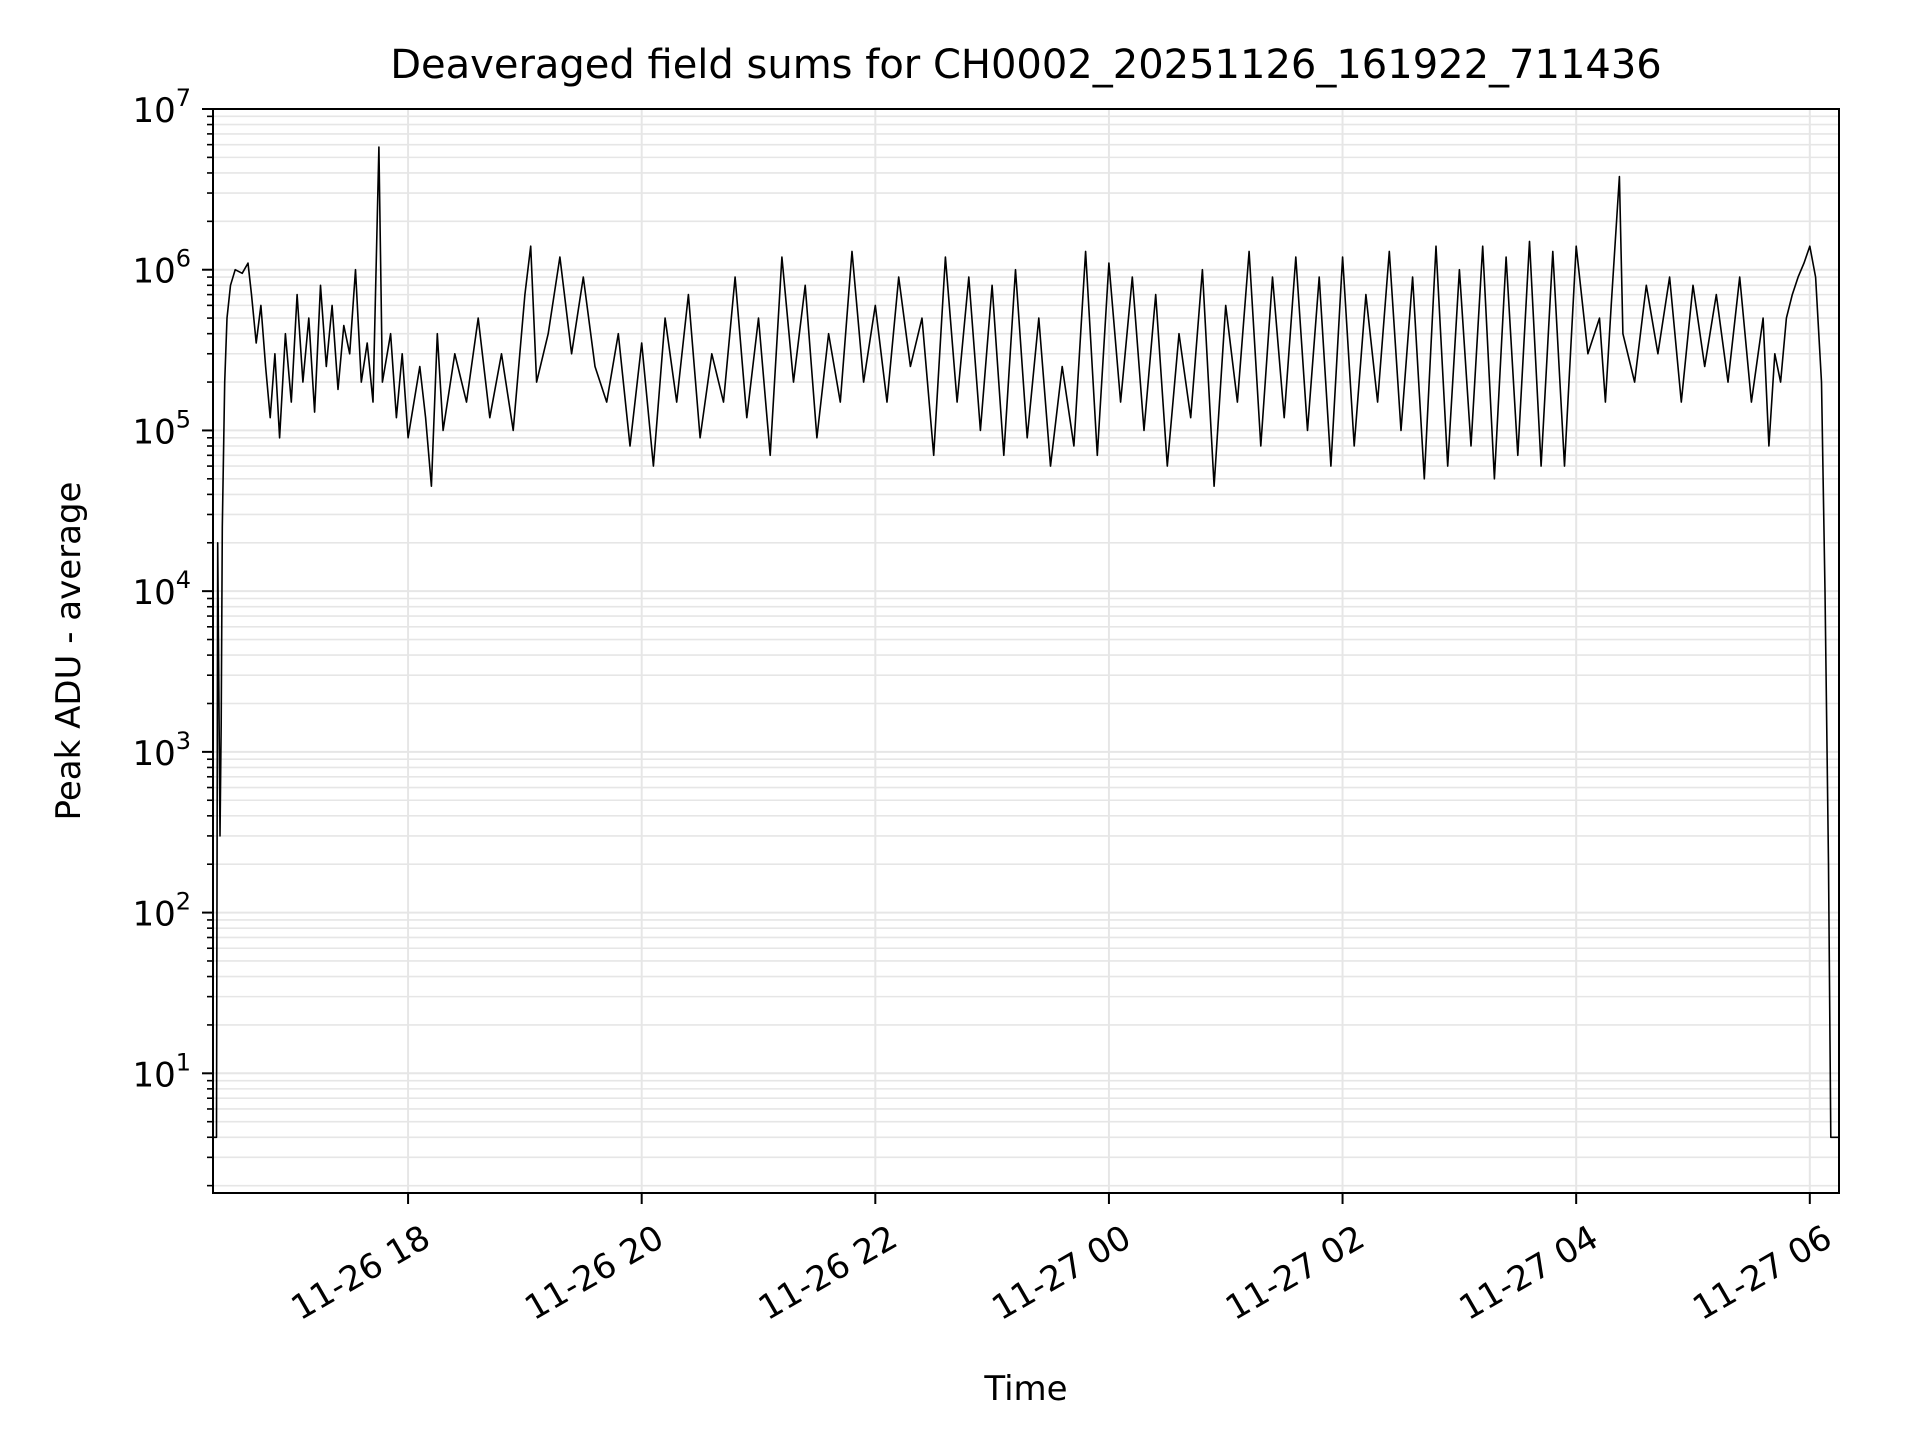 This screenshot has width=1920, height=1444. I want to click on y-tick-label: 10³, so click(161, 750).